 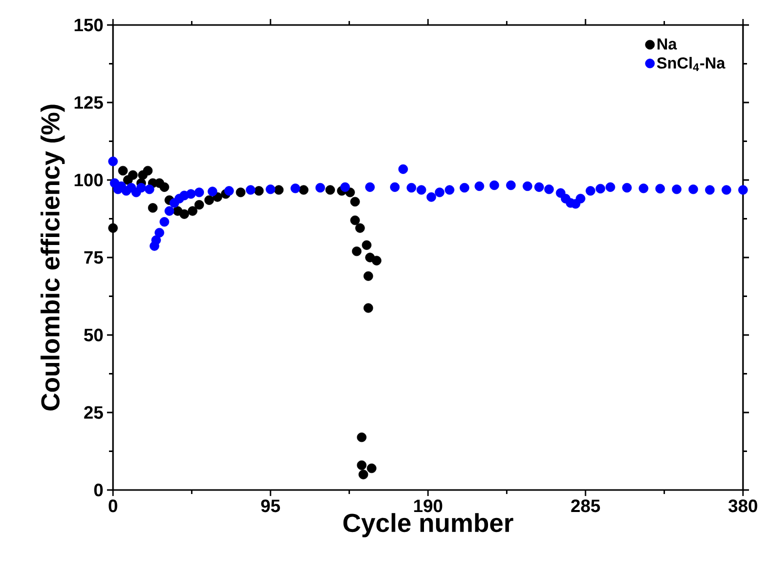 I want to click on x-tick-label: 285, so click(x=585, y=506).